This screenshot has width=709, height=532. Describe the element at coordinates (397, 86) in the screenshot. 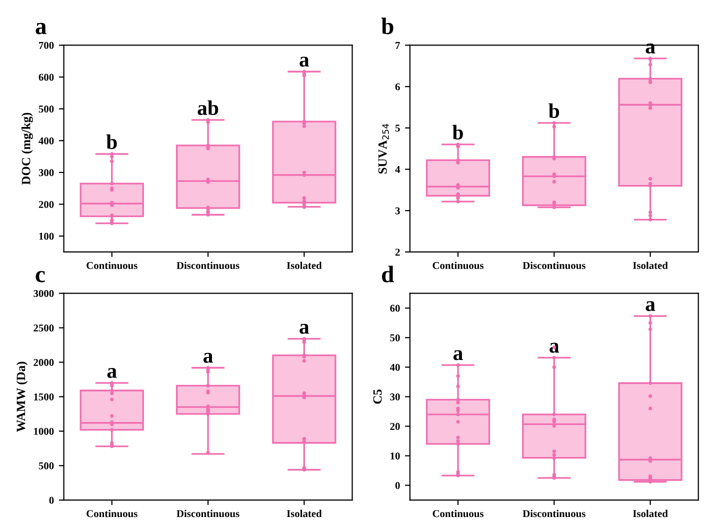

I see `y-tick-label: 6` at that location.